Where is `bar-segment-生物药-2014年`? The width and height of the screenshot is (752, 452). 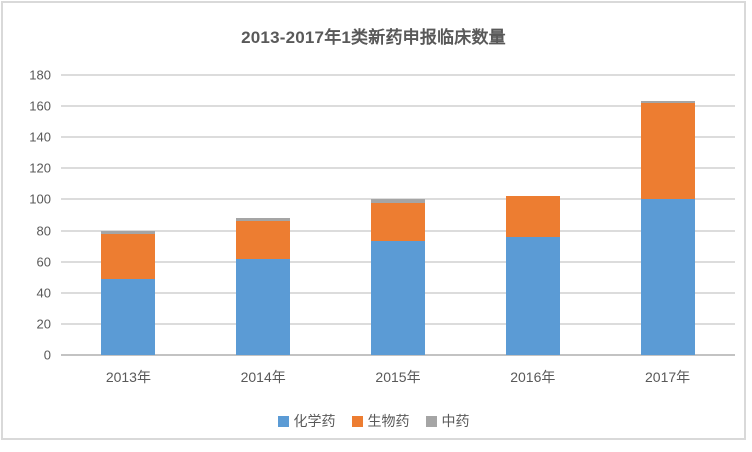
bar-segment-生物药-2014年 is located at coordinates (263, 240).